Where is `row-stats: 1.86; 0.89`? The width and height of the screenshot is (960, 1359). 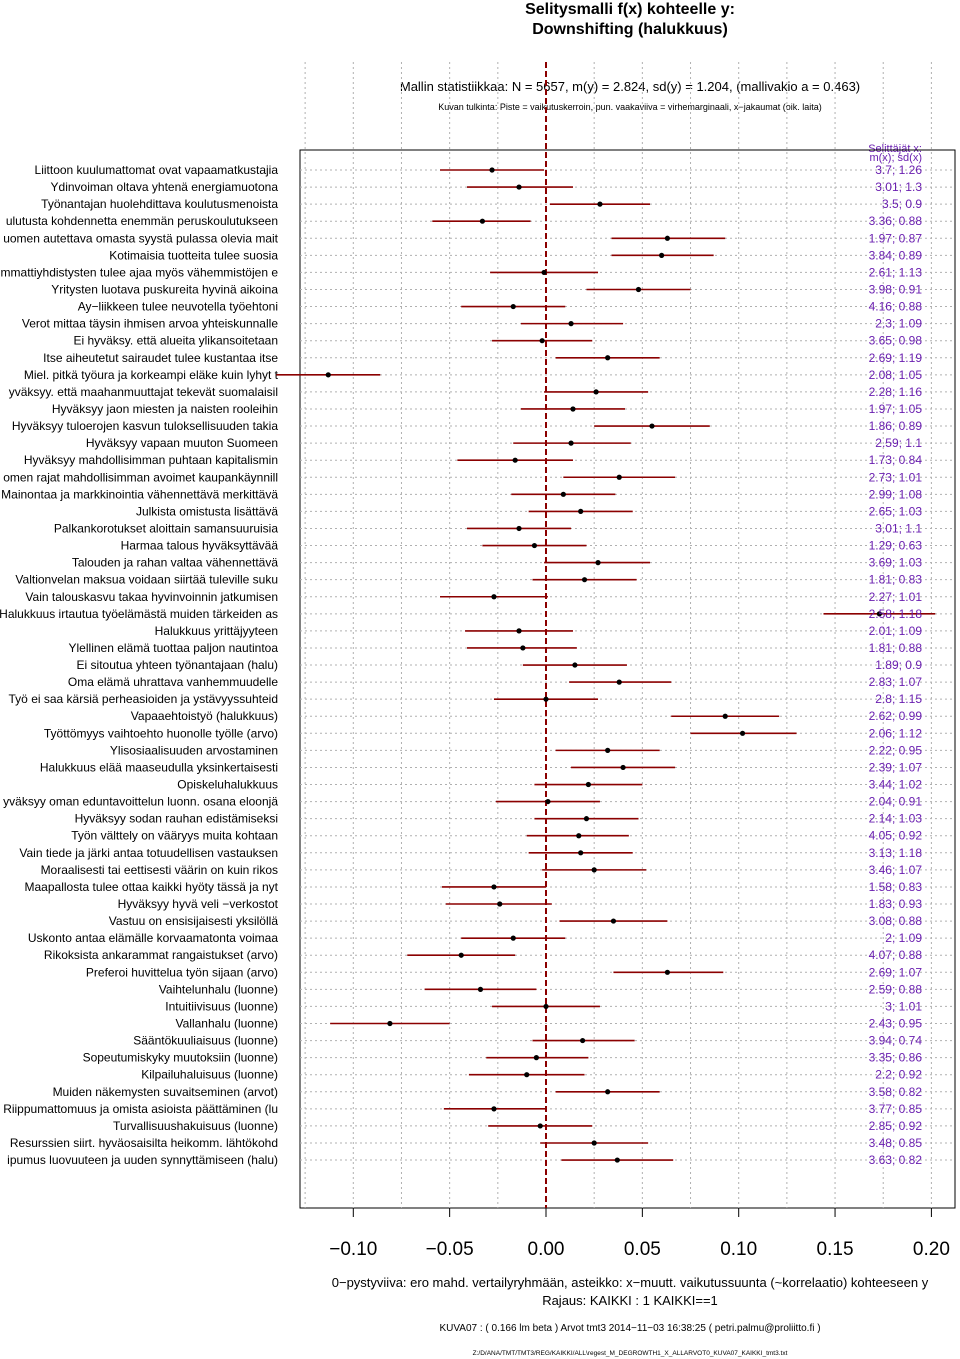 row-stats: 1.86; 0.89 is located at coordinates (896, 426).